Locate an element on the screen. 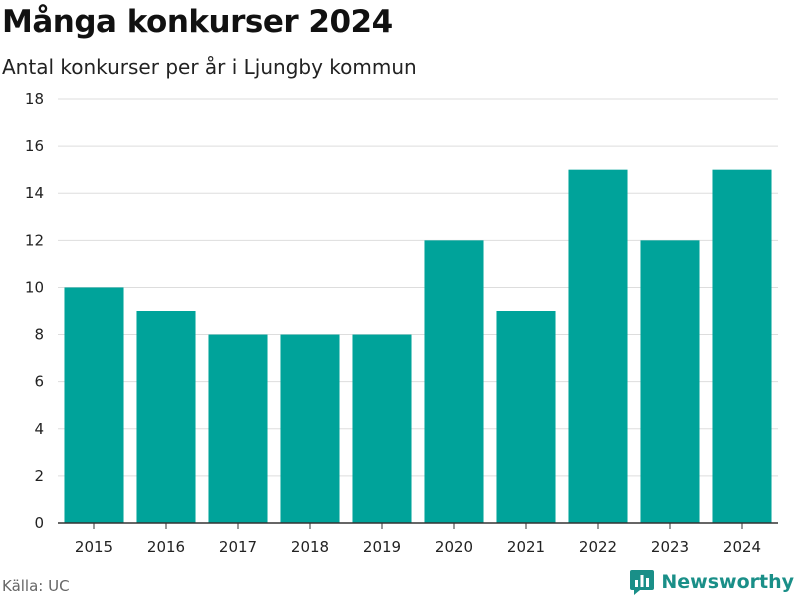 The image size is (800, 600). x-tick-label: 2024 is located at coordinates (742, 547).